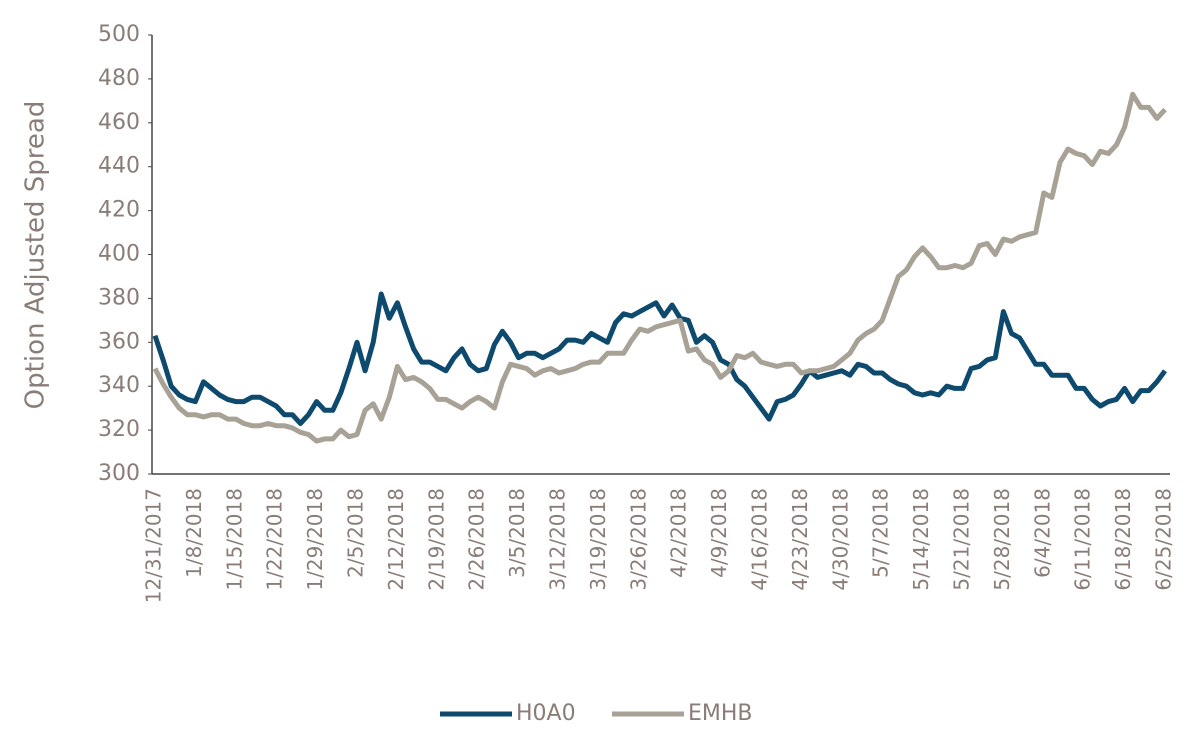 Image resolution: width=1201 pixels, height=745 pixels. What do you see at coordinates (119, 166) in the screenshot?
I see `y-tick-label: 440` at bounding box center [119, 166].